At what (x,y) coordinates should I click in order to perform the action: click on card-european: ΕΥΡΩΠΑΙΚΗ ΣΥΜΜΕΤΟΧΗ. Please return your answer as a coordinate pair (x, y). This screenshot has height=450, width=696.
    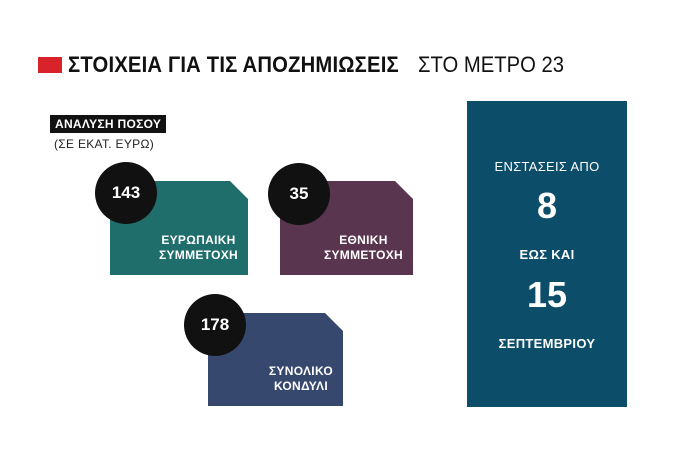
    Looking at the image, I should click on (179, 228).